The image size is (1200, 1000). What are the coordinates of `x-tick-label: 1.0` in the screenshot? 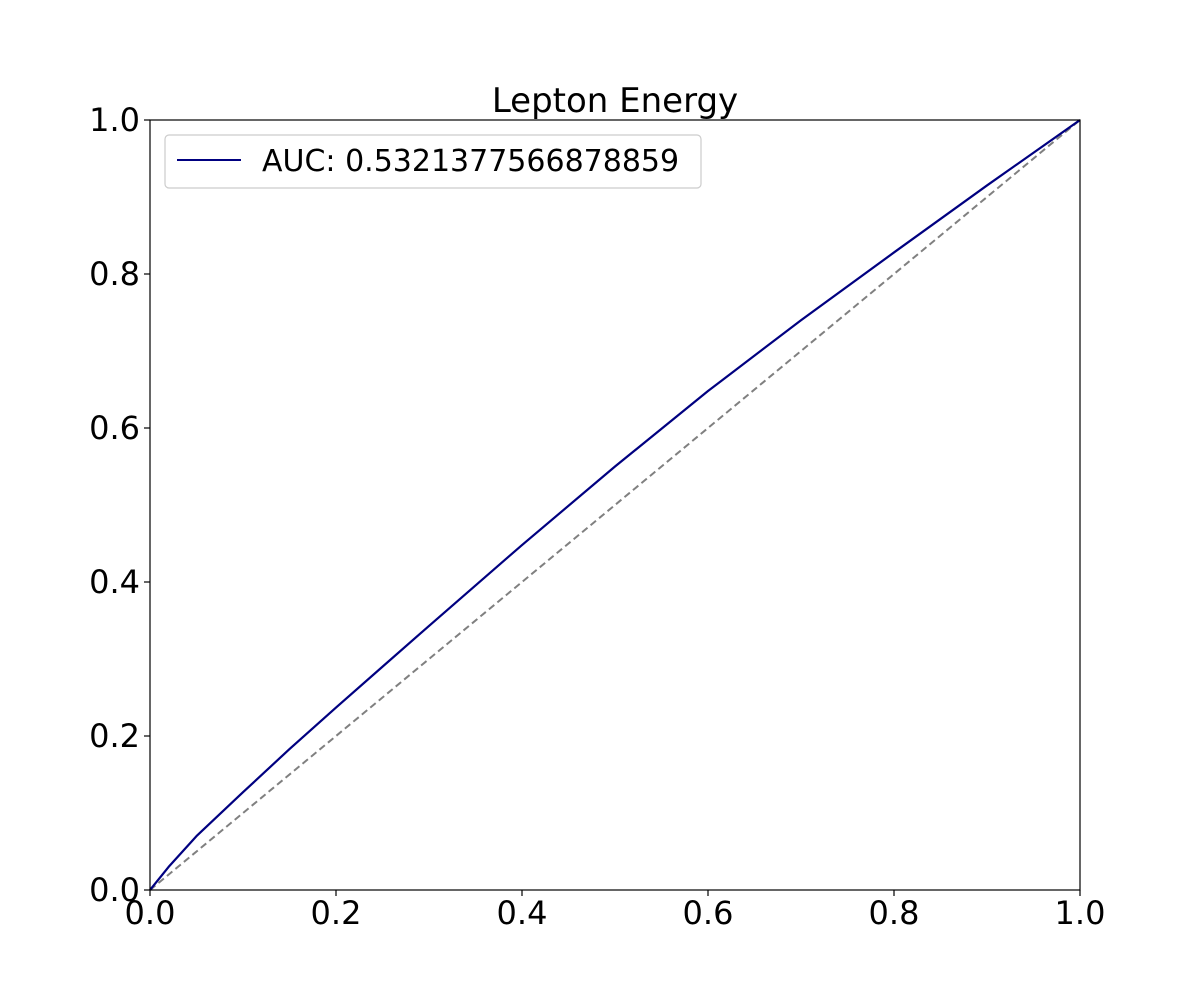 It's located at (1080, 913).